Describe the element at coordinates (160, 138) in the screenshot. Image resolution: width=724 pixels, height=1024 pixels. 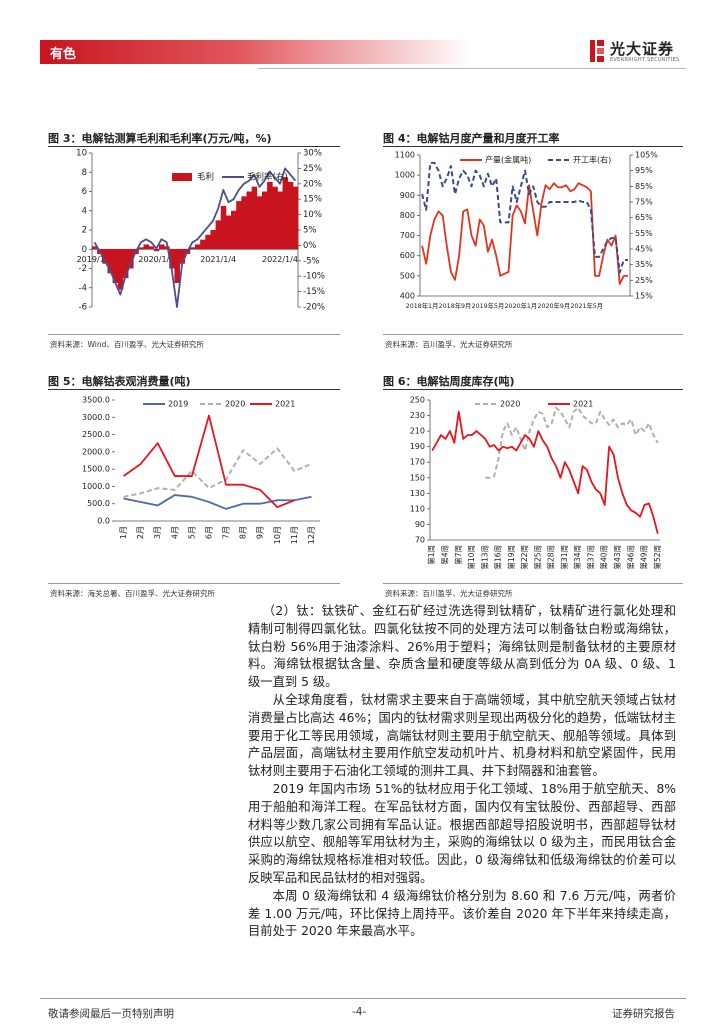
I see `figure-title: 图 3：电解钴测算毛利和毛利率(万元/吨，%)` at that location.